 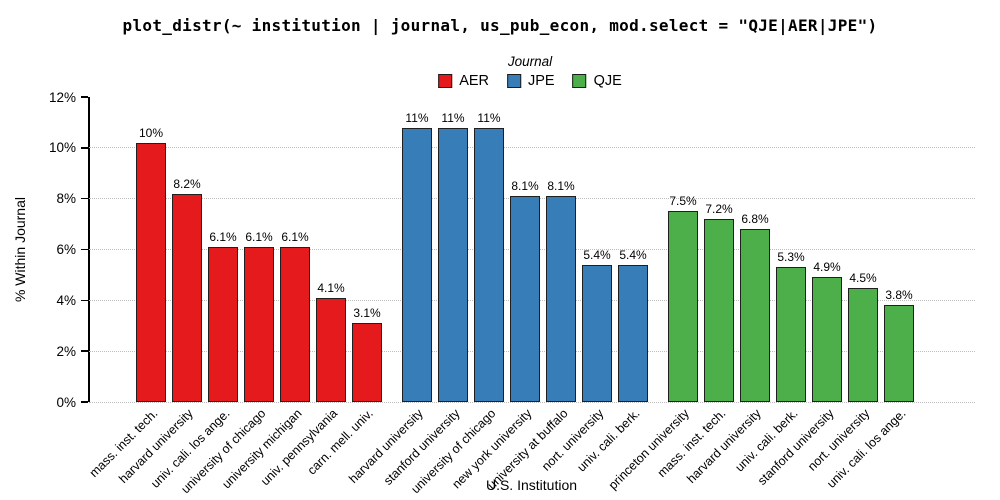 I want to click on bar-cell: 8.2% harvard university, so click(x=159, y=331).